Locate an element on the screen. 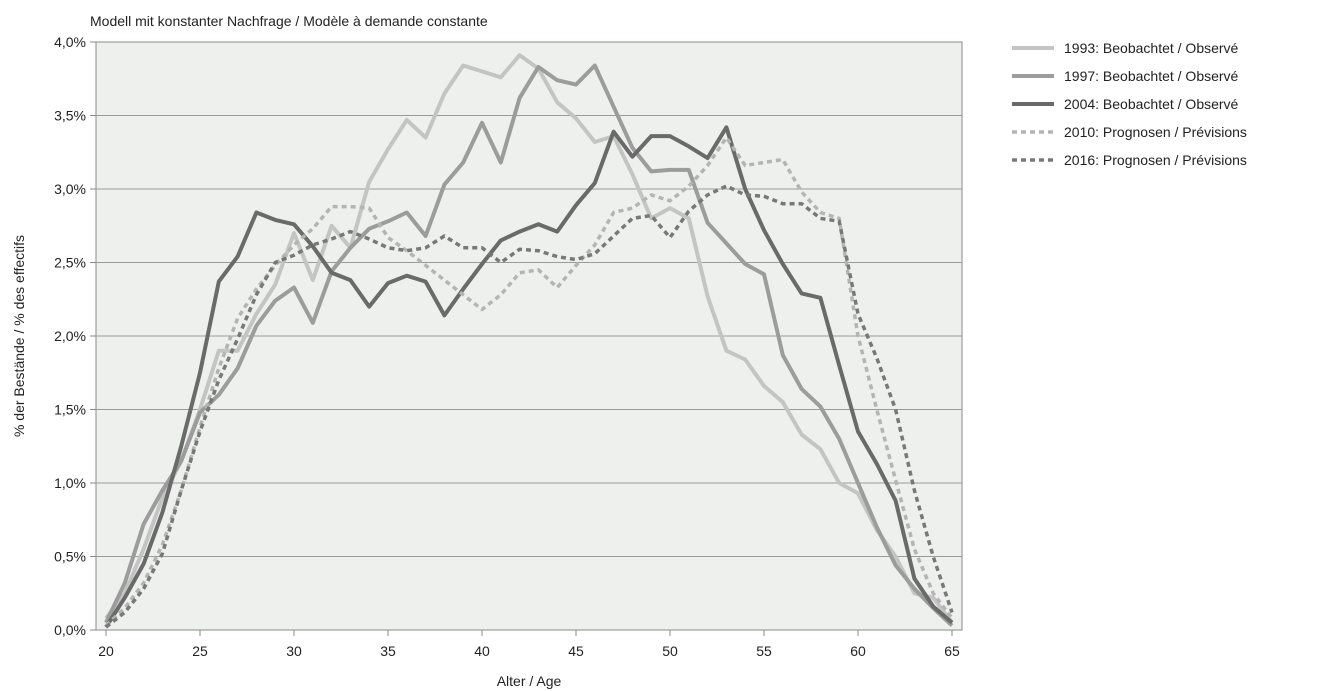  y-axis-label: % der Bestände / % des effectifs is located at coordinates (19, 336).